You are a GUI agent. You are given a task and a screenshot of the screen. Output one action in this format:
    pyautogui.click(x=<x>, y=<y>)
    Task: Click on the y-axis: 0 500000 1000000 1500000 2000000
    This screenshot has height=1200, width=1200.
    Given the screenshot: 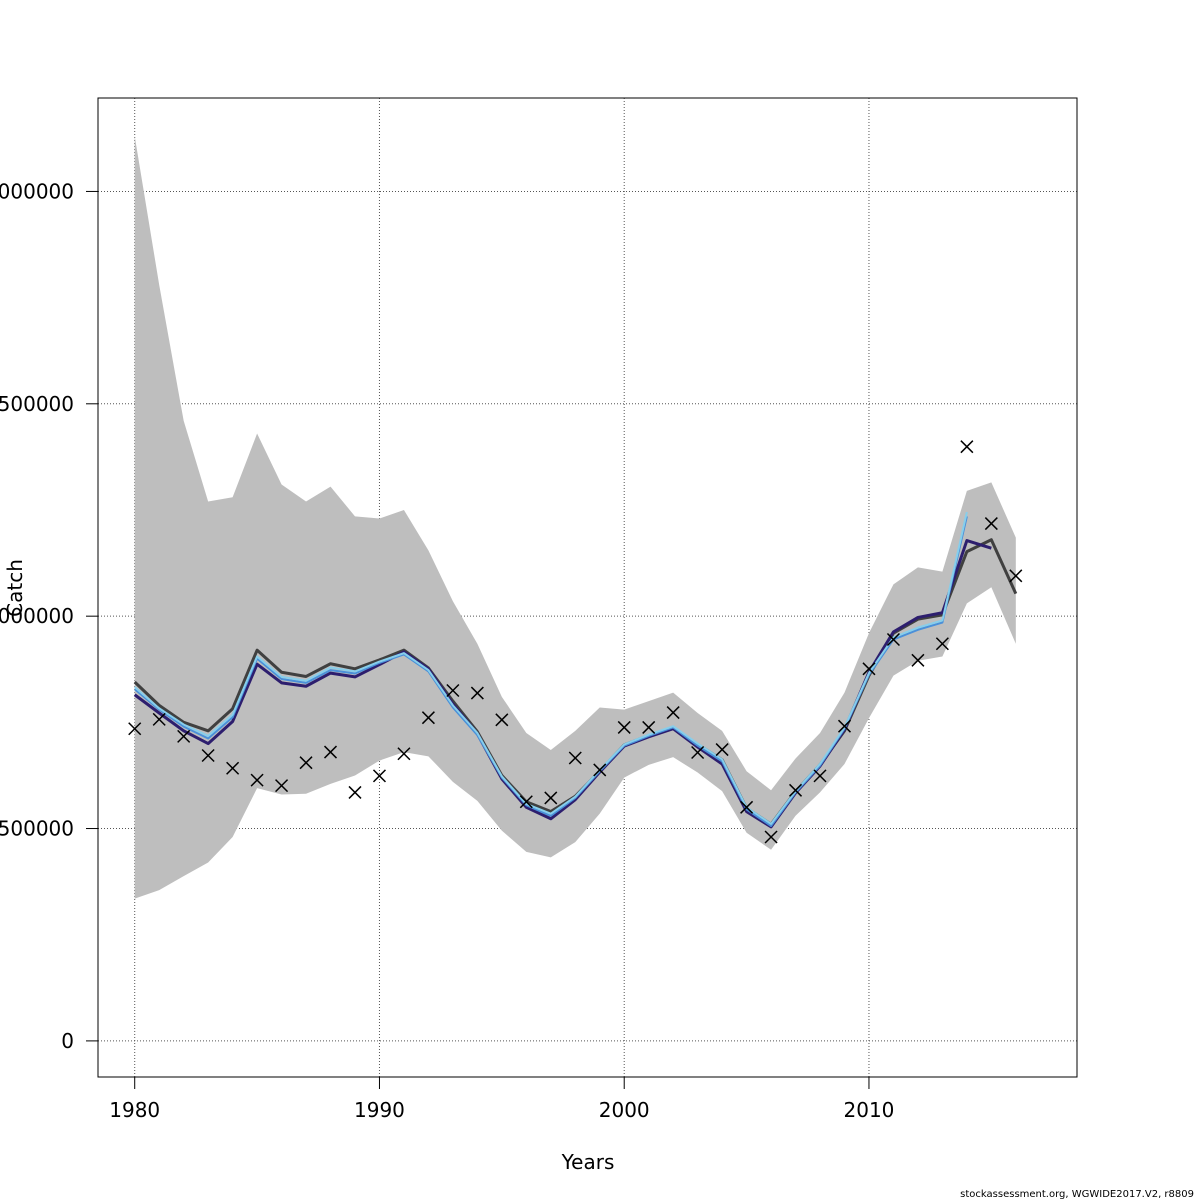 What is the action you would take?
    pyautogui.click(x=49, y=616)
    